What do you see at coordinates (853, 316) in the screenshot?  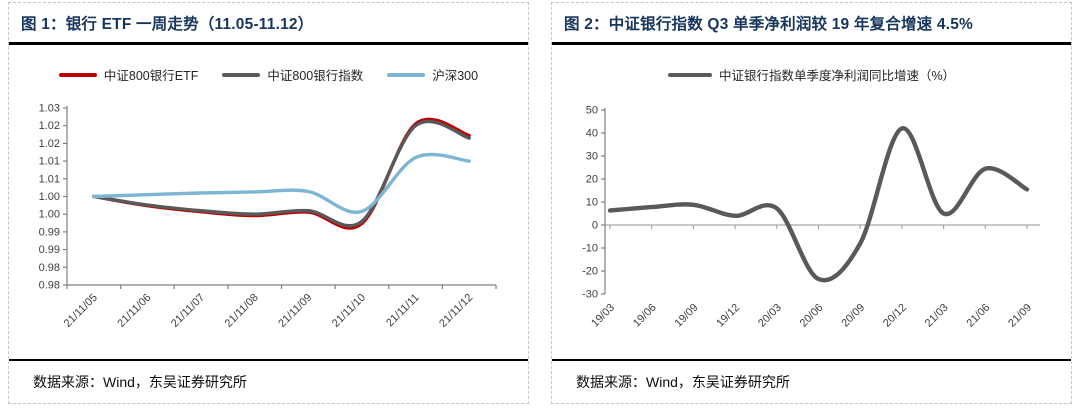 I see `x-tick-label: 20/09` at bounding box center [853, 316].